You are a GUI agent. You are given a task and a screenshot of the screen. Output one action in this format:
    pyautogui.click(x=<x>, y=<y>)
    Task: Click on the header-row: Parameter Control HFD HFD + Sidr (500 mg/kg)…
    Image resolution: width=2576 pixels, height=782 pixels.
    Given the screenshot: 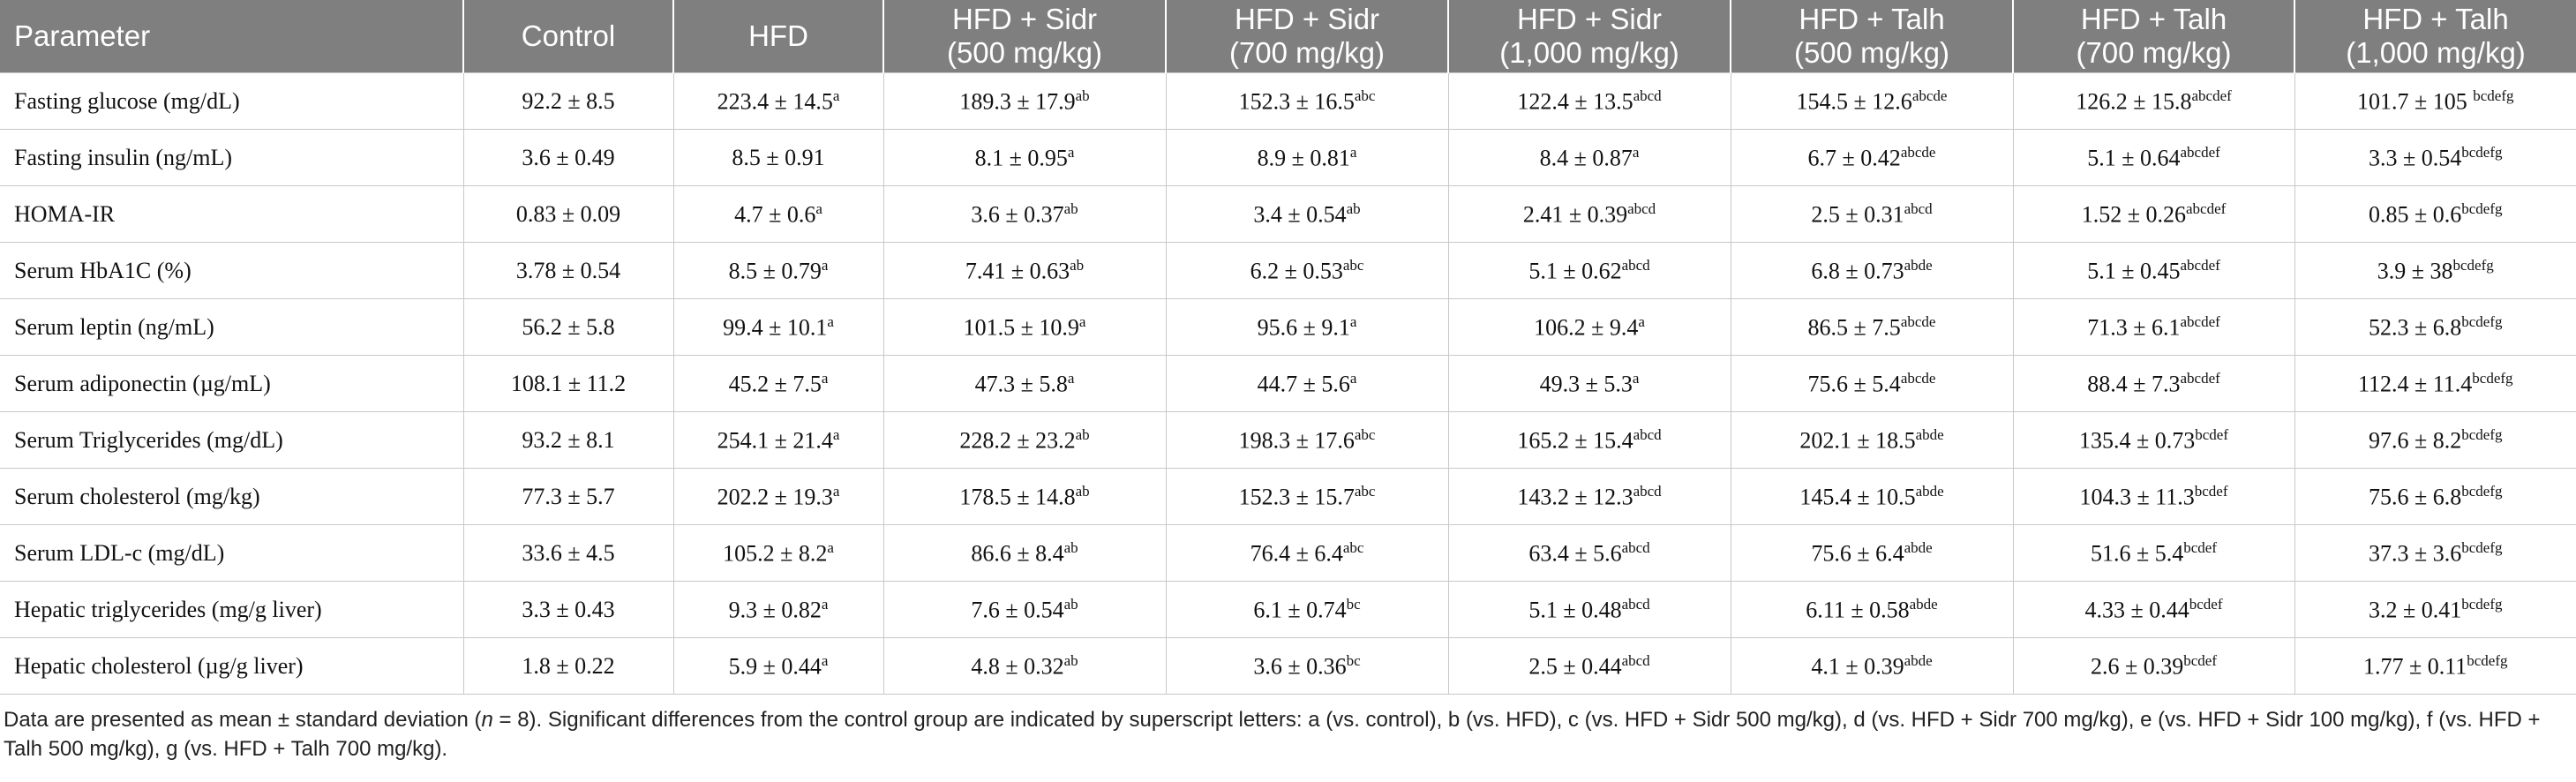 What is the action you would take?
    pyautogui.click(x=1288, y=36)
    